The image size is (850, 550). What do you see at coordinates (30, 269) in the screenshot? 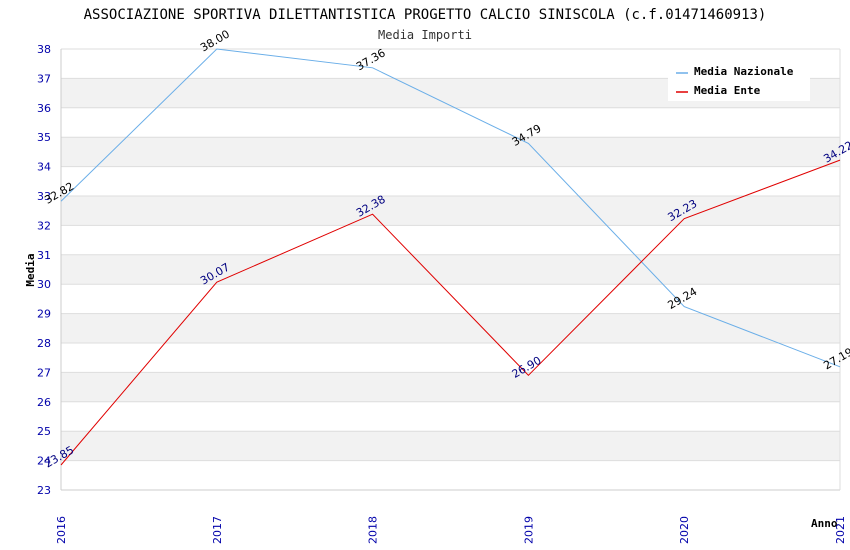
I see `y-axis-title: Media` at bounding box center [30, 269].